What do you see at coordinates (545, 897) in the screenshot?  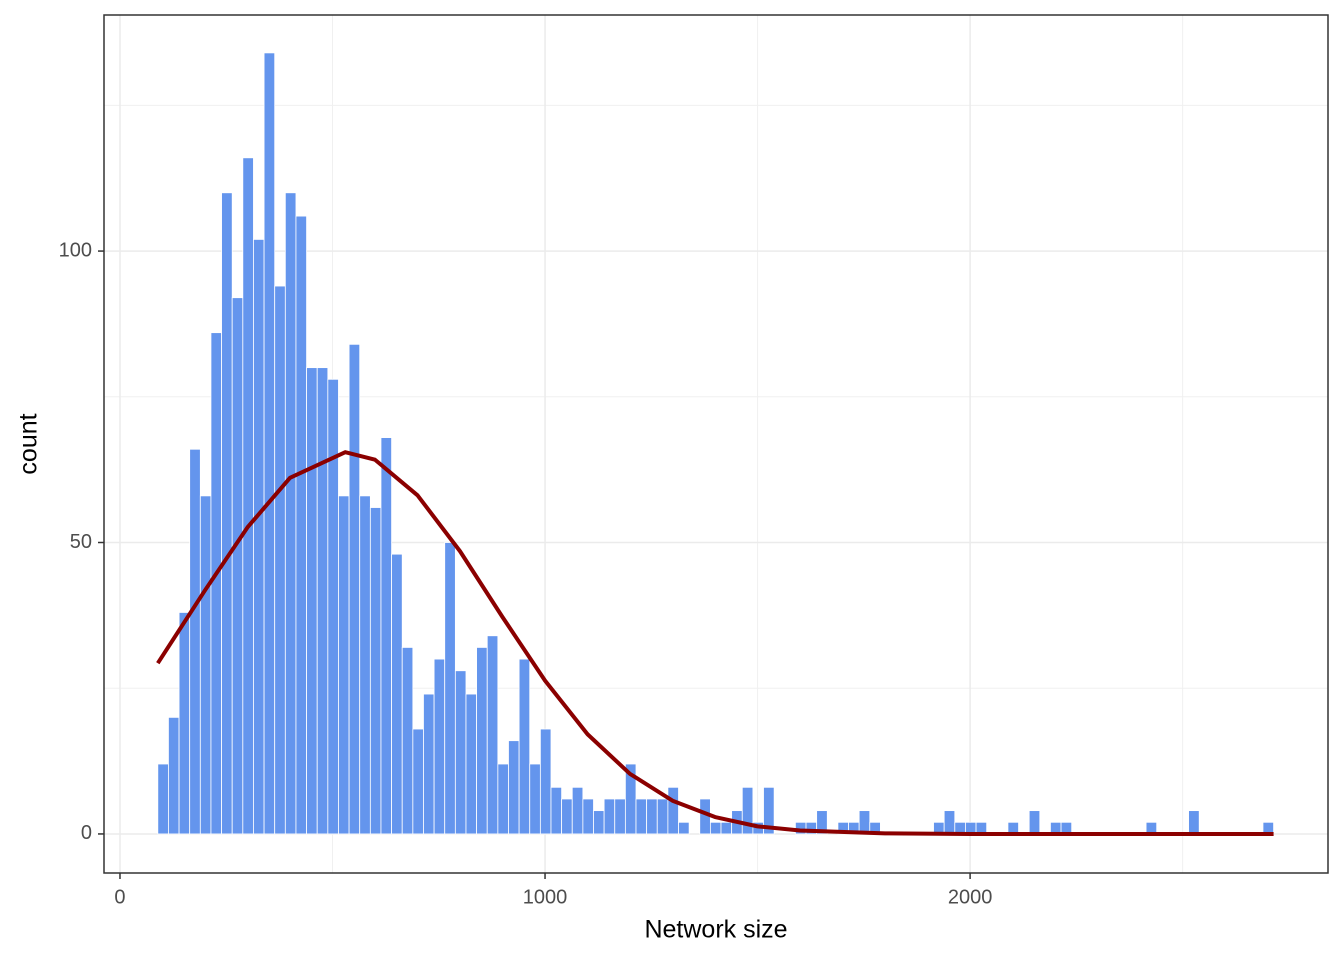 I see `x-tick-label: 1000` at bounding box center [545, 897].